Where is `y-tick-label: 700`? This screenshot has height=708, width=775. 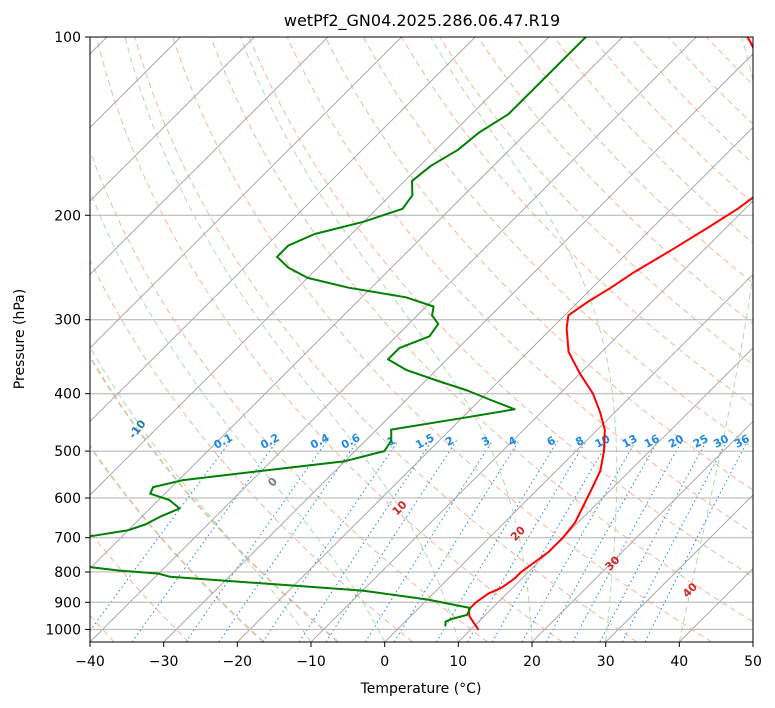 y-tick-label: 700 is located at coordinates (67, 539).